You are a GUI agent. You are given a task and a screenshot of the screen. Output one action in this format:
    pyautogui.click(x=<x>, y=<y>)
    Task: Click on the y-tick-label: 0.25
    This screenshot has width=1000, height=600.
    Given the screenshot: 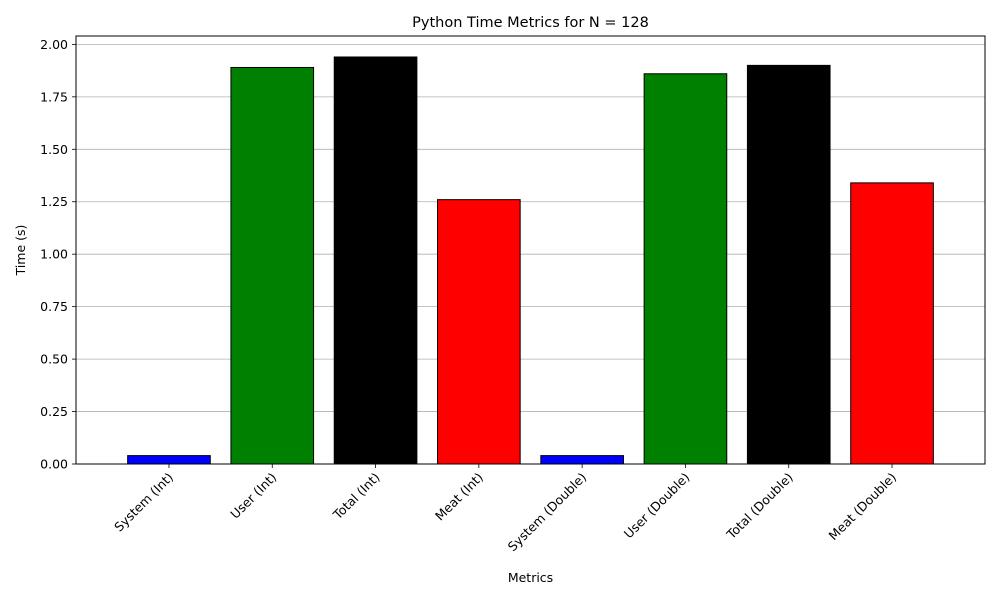 What is the action you would take?
    pyautogui.click(x=54, y=411)
    